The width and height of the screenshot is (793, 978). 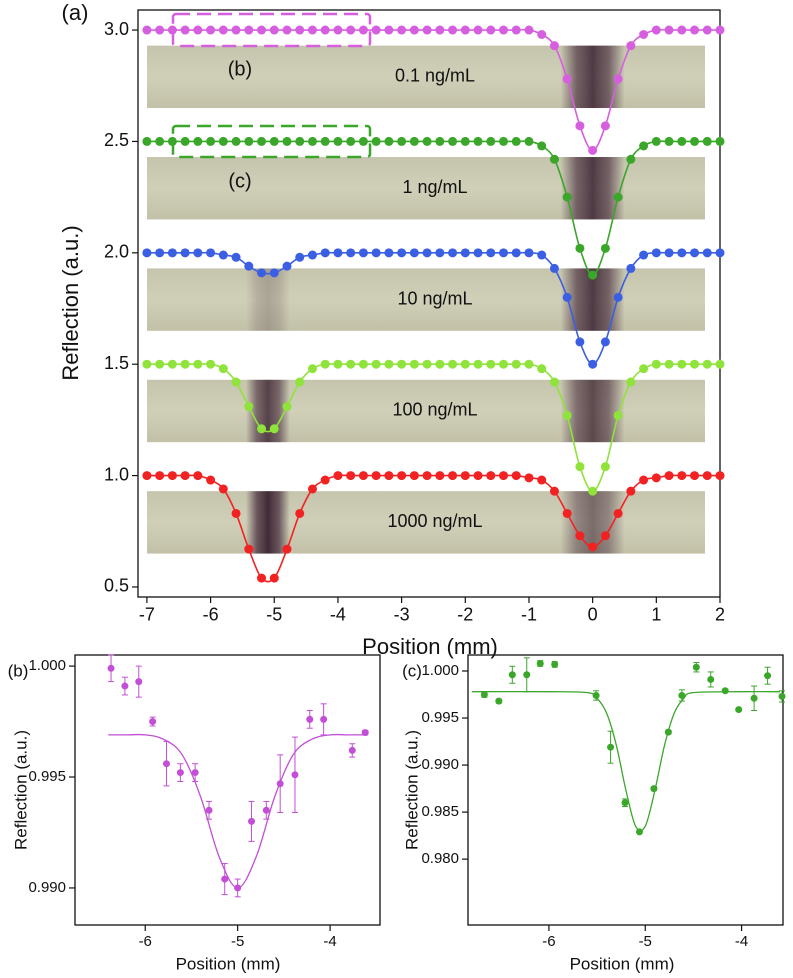 I want to click on image-strip: 10 ng/mL, so click(x=426, y=299).